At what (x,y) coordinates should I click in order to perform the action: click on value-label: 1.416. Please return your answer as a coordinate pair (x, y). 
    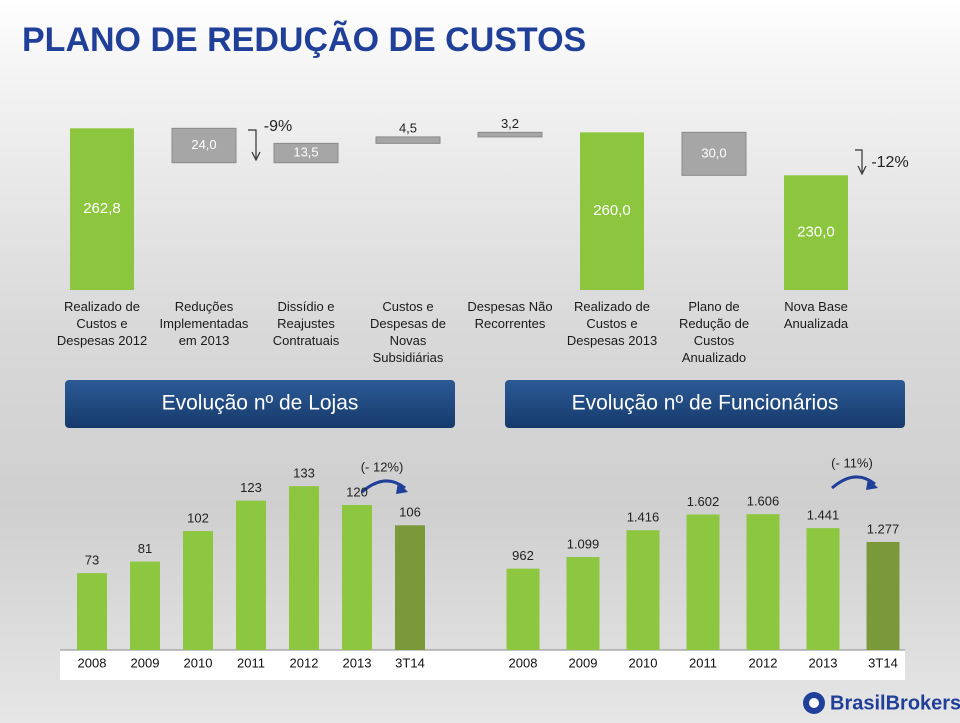
    Looking at the image, I should click on (643, 517).